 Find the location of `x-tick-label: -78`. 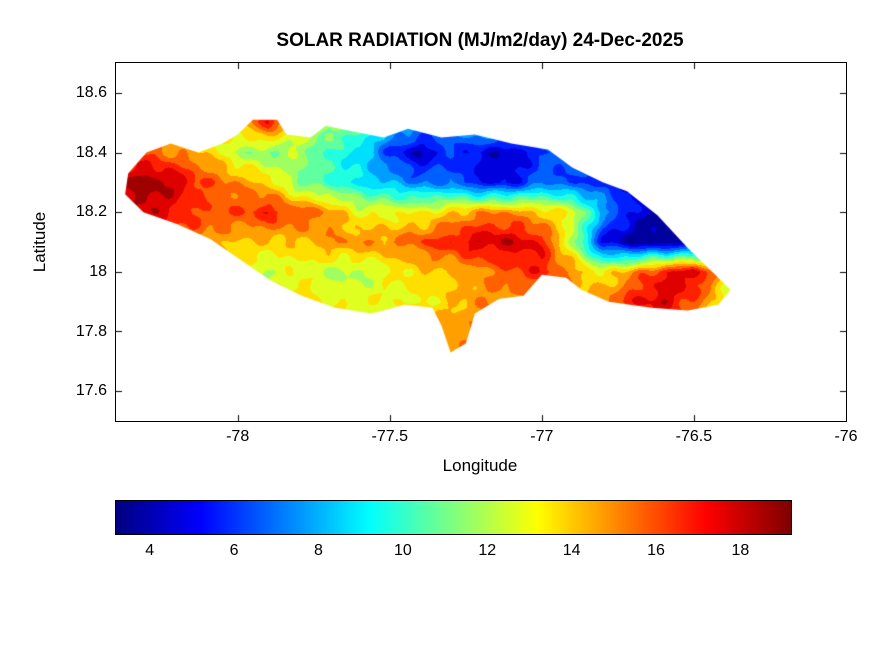

x-tick-label: -78 is located at coordinates (238, 436).